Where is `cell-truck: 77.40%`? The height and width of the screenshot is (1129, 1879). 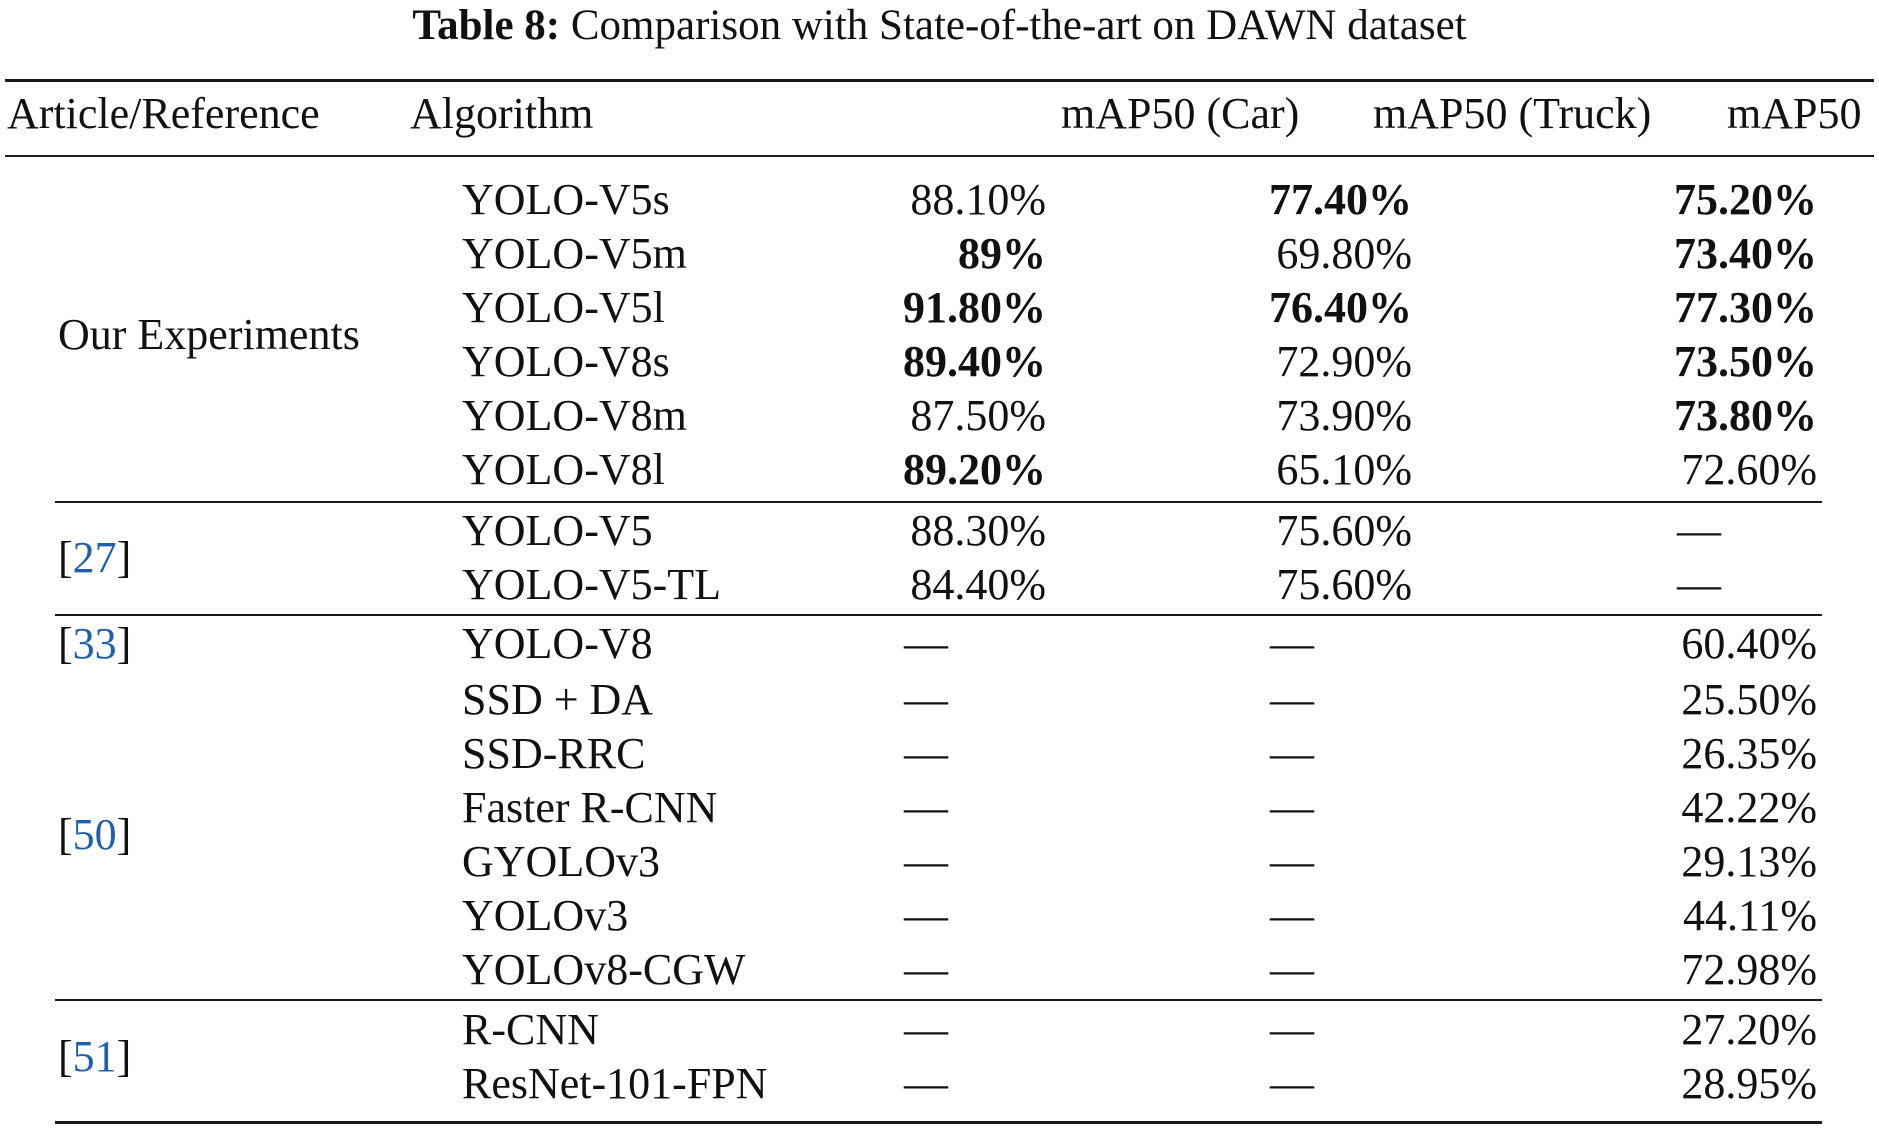
cell-truck: 77.40% is located at coordinates (1340, 199).